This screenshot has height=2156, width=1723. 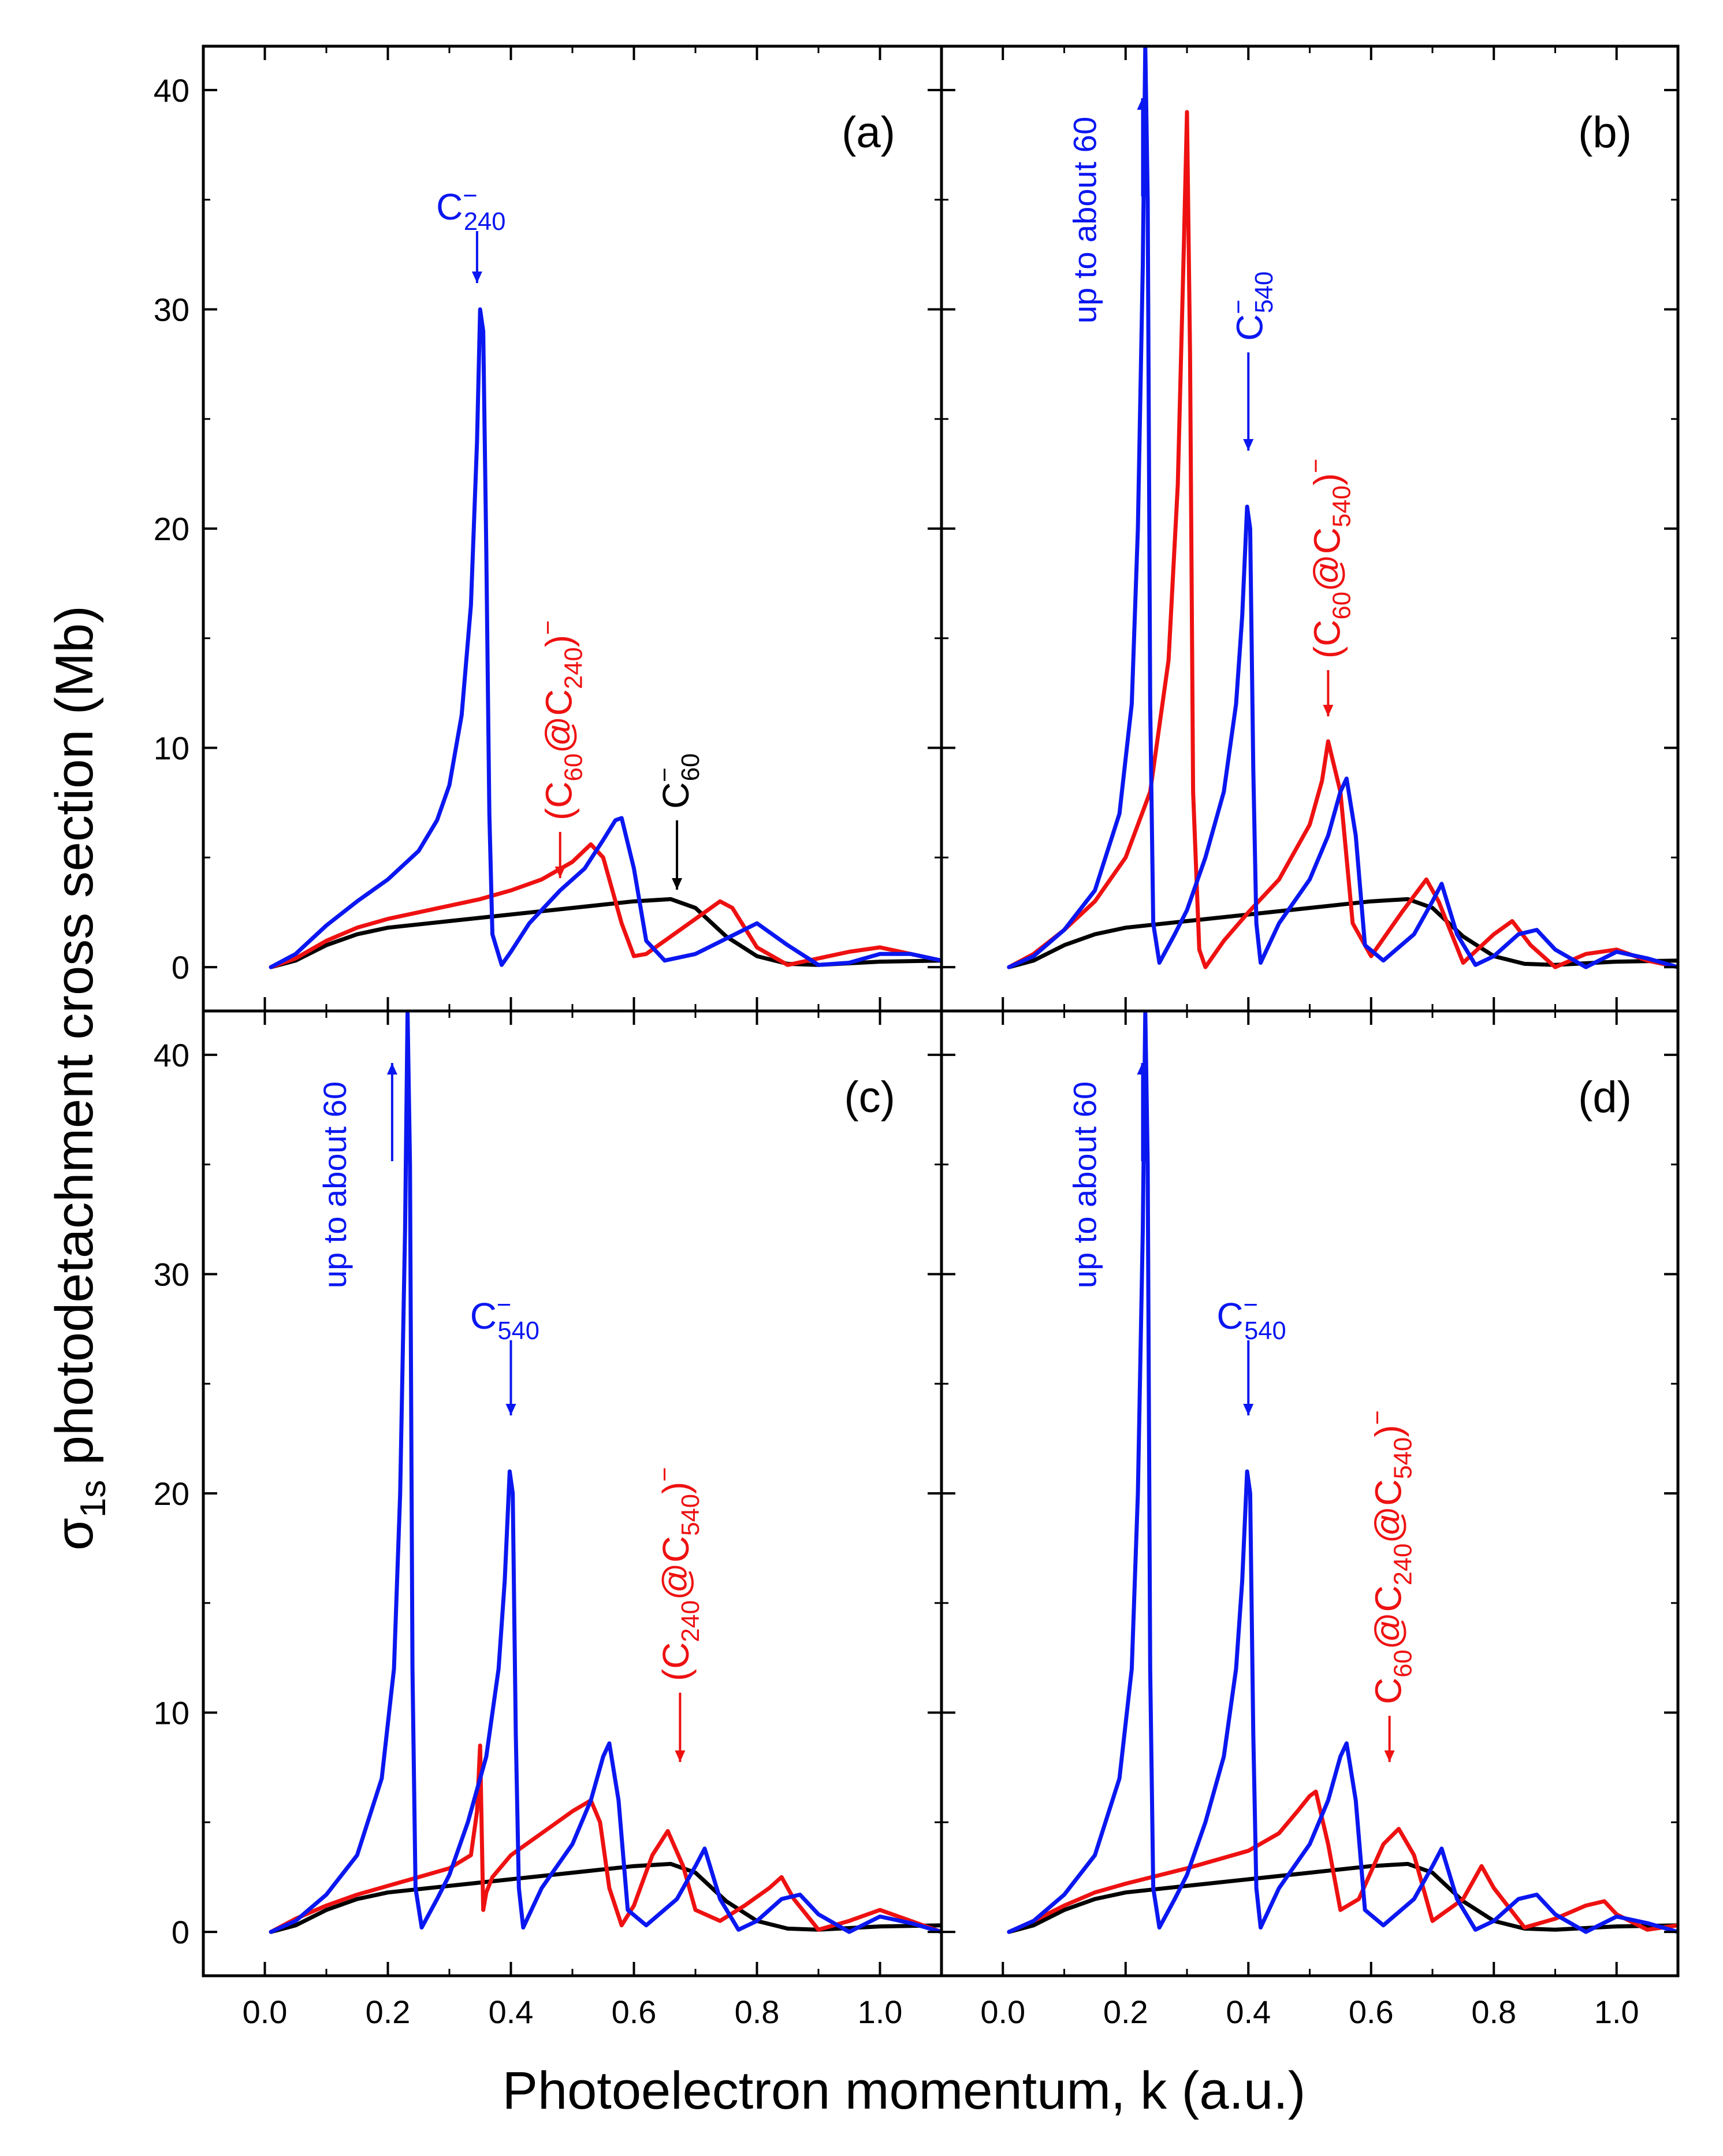 What do you see at coordinates (93, 1499) in the screenshot?
I see `y-axis-label-sub: 1s` at bounding box center [93, 1499].